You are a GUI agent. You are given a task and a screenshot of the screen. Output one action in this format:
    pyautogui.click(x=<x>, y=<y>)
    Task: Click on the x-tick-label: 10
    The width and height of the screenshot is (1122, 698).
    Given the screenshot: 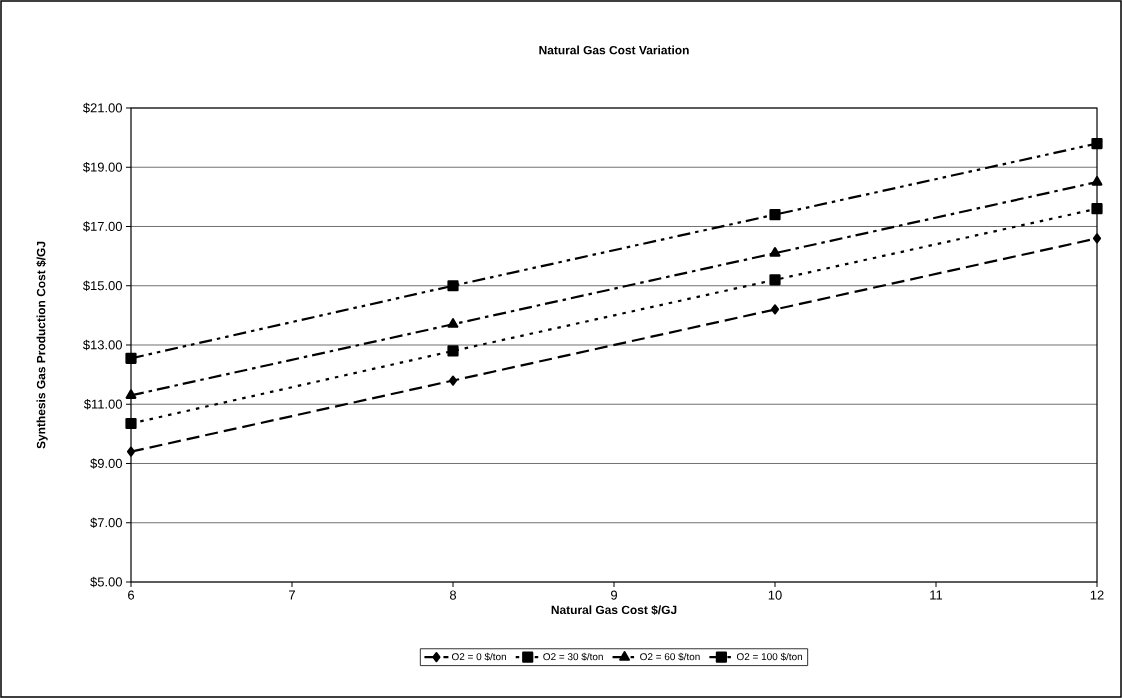 What is the action you would take?
    pyautogui.click(x=775, y=595)
    